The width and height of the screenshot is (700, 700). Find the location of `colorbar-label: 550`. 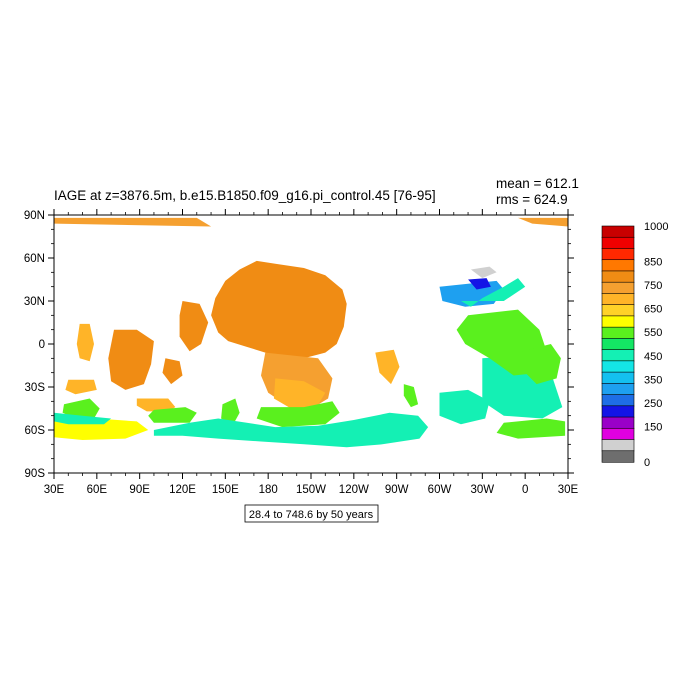

colorbar-label: 550 is located at coordinates (653, 333).